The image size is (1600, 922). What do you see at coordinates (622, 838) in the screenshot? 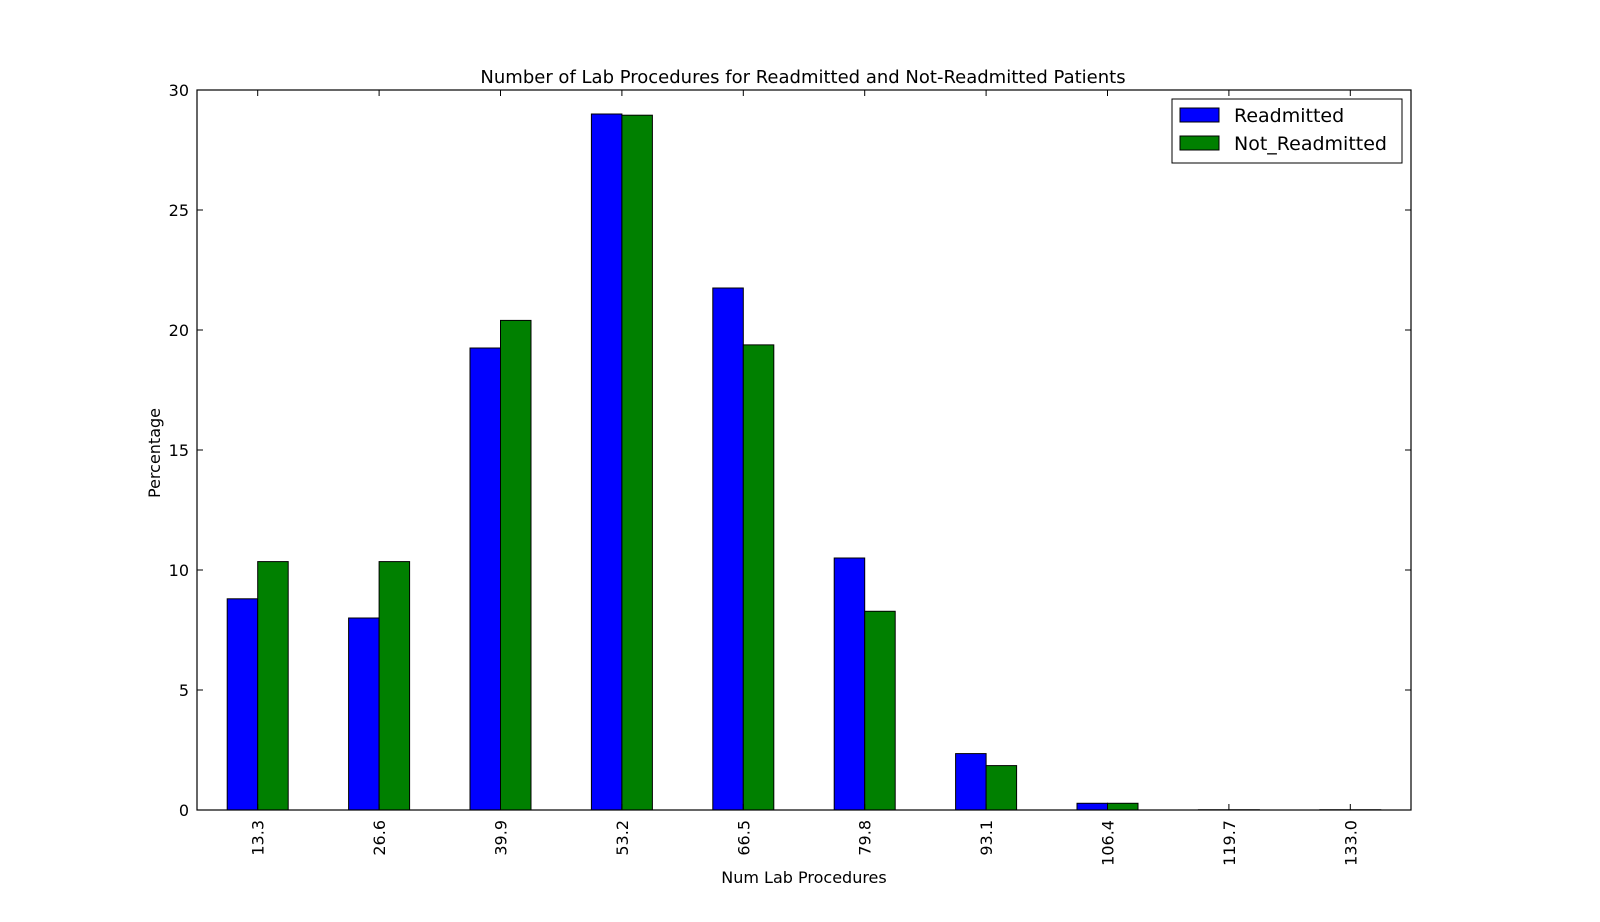
I see `x-tick-label: 53.2` at bounding box center [622, 838].